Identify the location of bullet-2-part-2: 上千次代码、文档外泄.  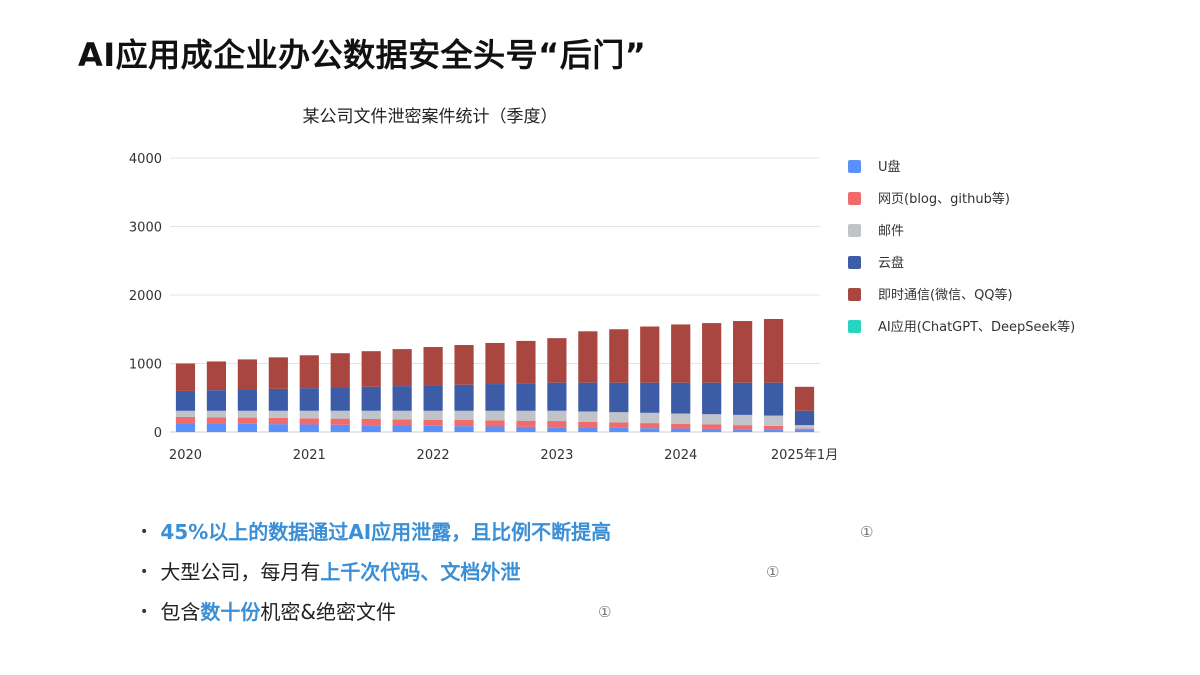
(420, 572).